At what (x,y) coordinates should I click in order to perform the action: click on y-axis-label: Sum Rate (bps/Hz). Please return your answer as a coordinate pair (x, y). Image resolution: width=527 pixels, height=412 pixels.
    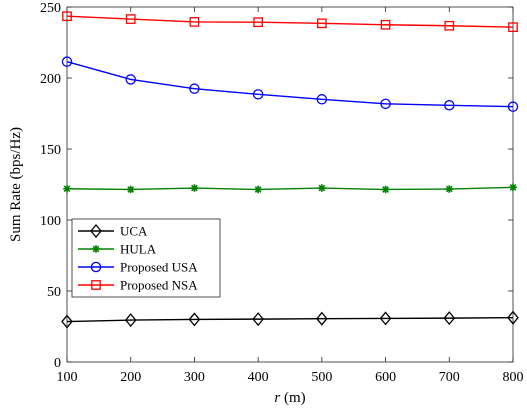
    Looking at the image, I should click on (16, 184).